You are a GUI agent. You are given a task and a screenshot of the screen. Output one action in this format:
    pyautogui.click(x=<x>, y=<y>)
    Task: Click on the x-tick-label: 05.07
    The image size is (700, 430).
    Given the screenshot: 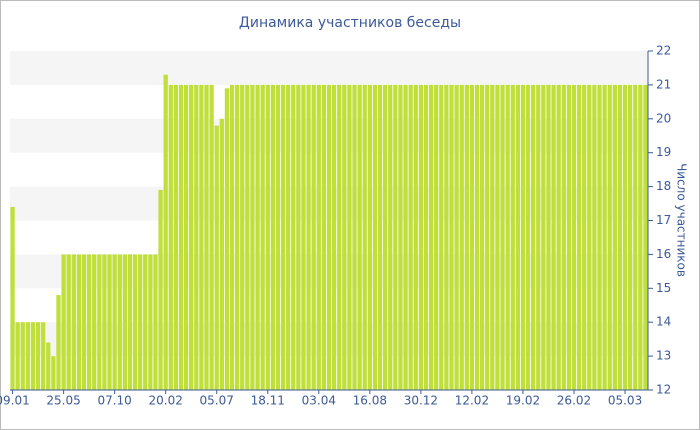 What is the action you would take?
    pyautogui.click(x=217, y=401)
    